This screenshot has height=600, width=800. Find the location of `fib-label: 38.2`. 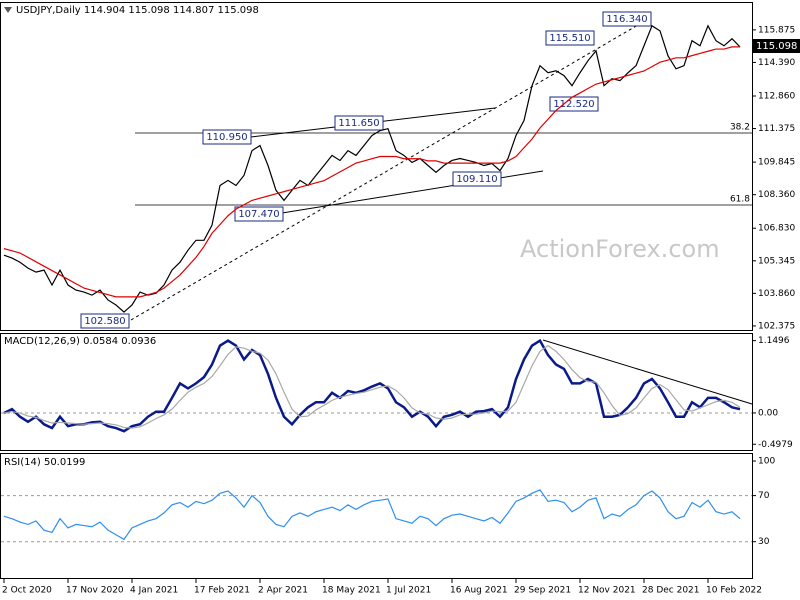

fib-label: 38.2 is located at coordinates (740, 128).